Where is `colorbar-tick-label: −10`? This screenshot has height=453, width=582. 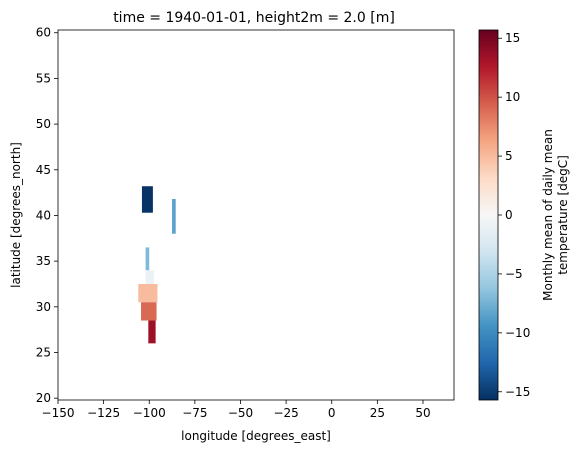
colorbar-tick-label: −10 is located at coordinates (517, 333).